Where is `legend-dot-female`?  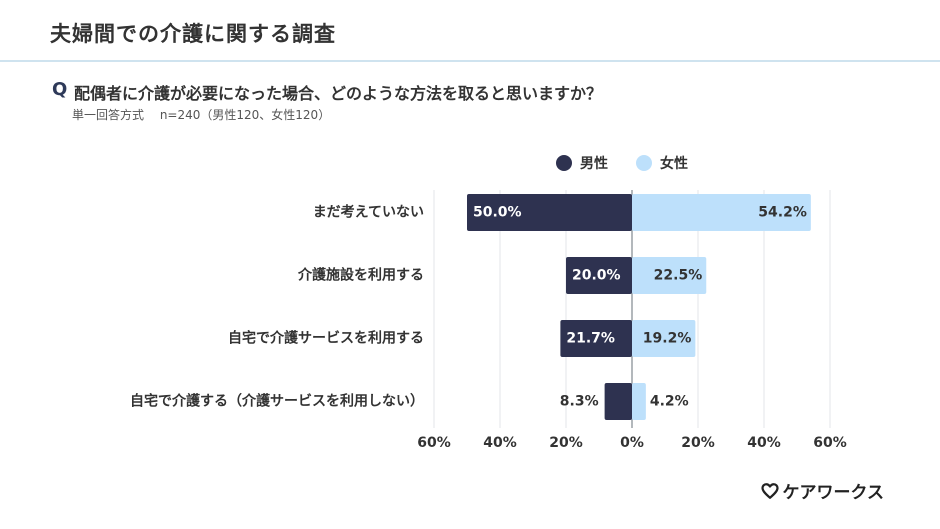 legend-dot-female is located at coordinates (644, 163).